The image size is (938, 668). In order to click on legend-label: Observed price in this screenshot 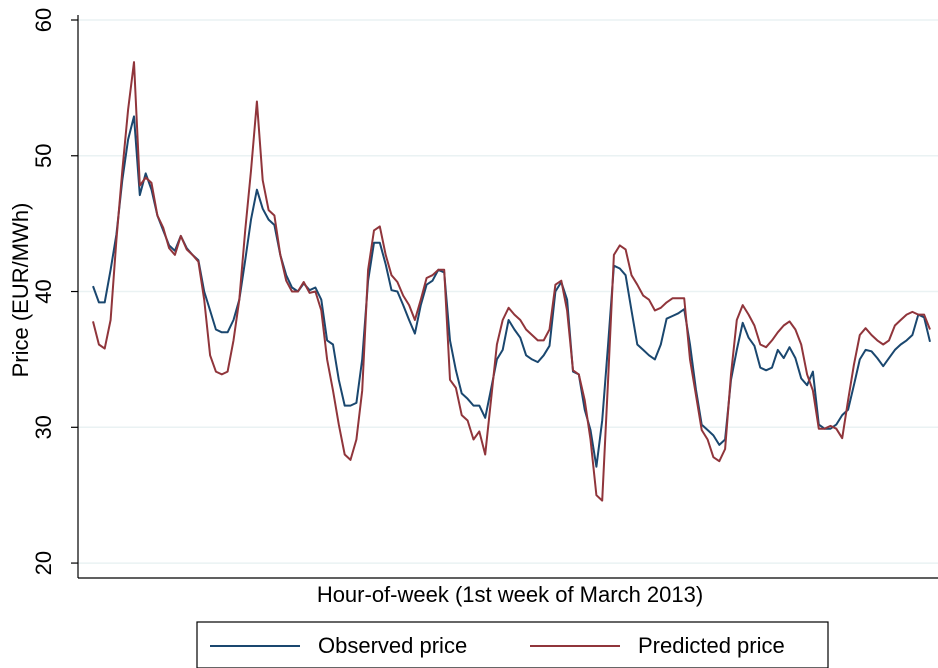, I will do `click(392, 645)`.